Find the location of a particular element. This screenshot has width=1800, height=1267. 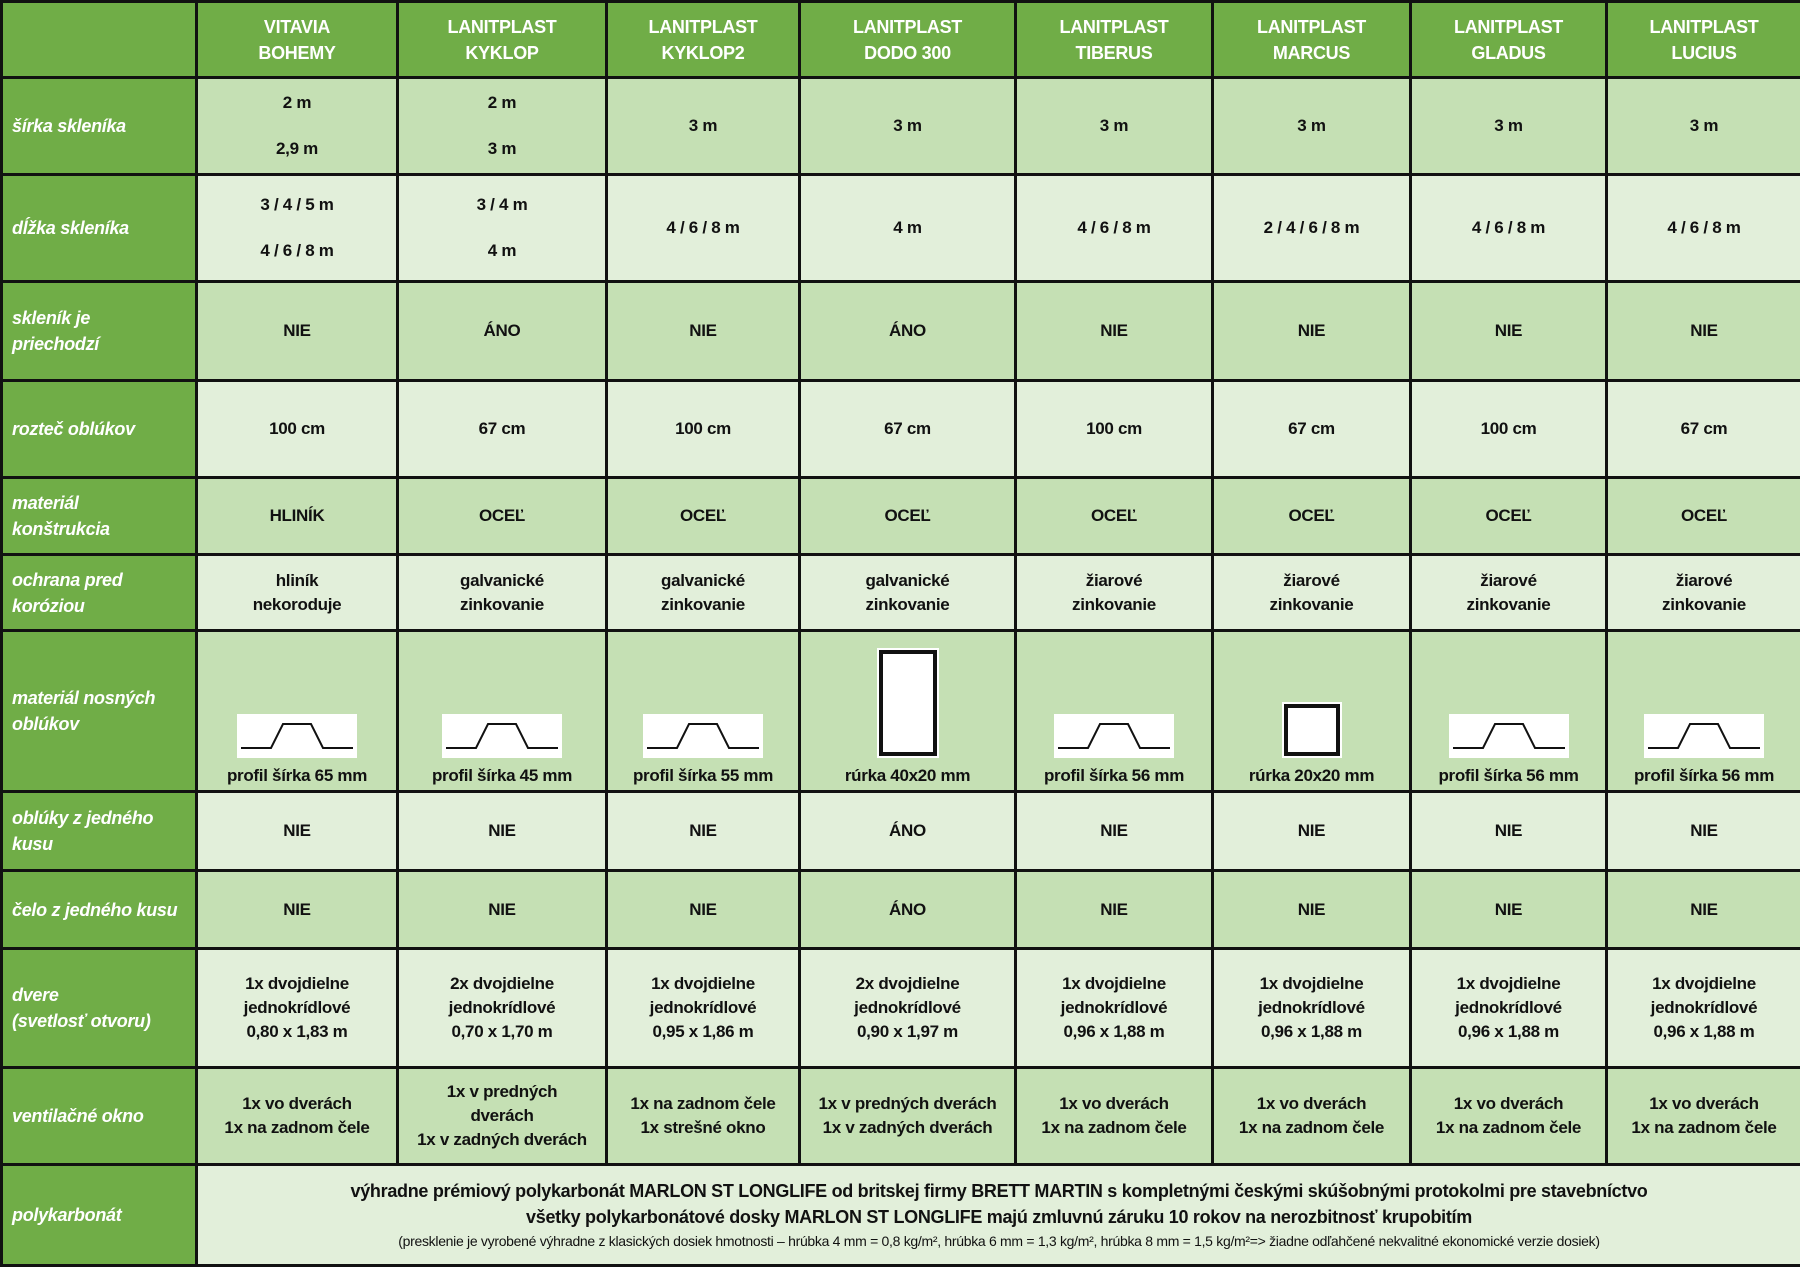

profile-caption: rúrka 20x20 mm is located at coordinates (1311, 776).